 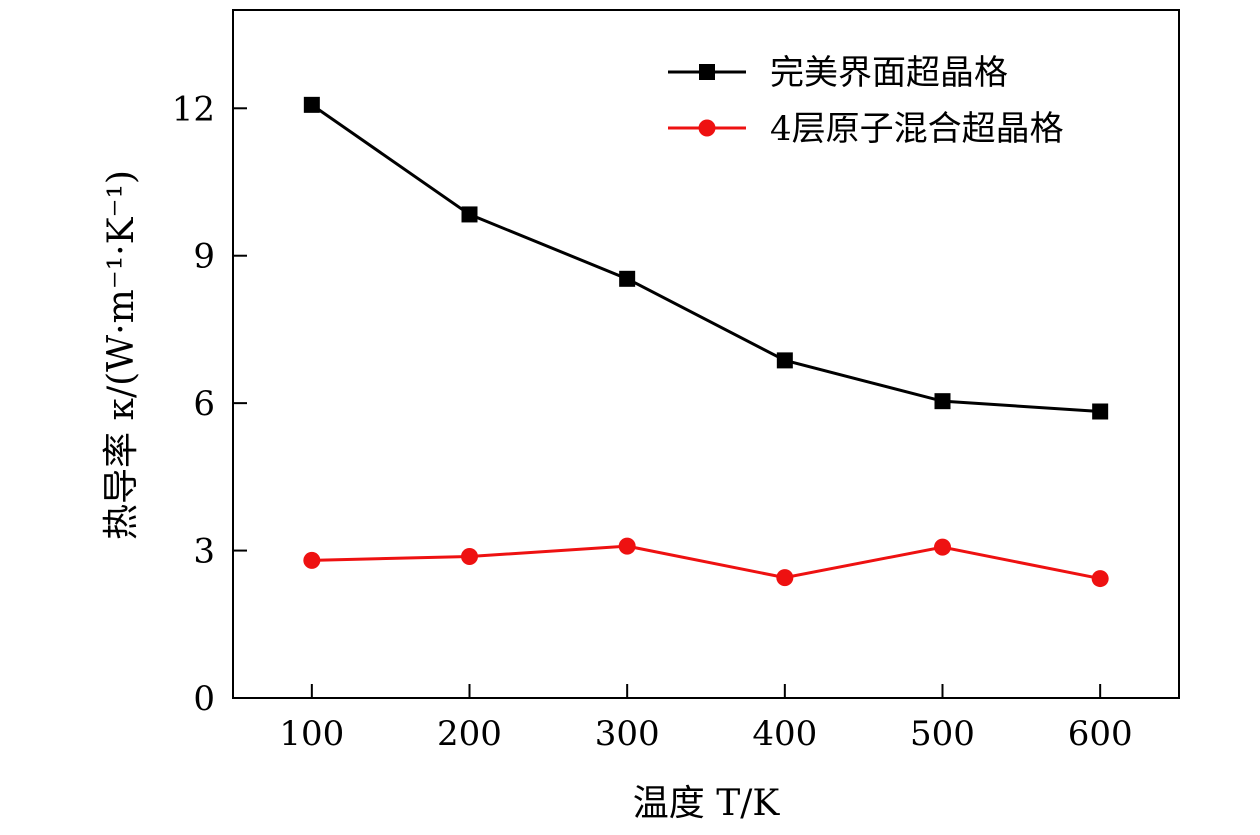 What do you see at coordinates (469, 734) in the screenshot?
I see `x-tick-label: 200` at bounding box center [469, 734].